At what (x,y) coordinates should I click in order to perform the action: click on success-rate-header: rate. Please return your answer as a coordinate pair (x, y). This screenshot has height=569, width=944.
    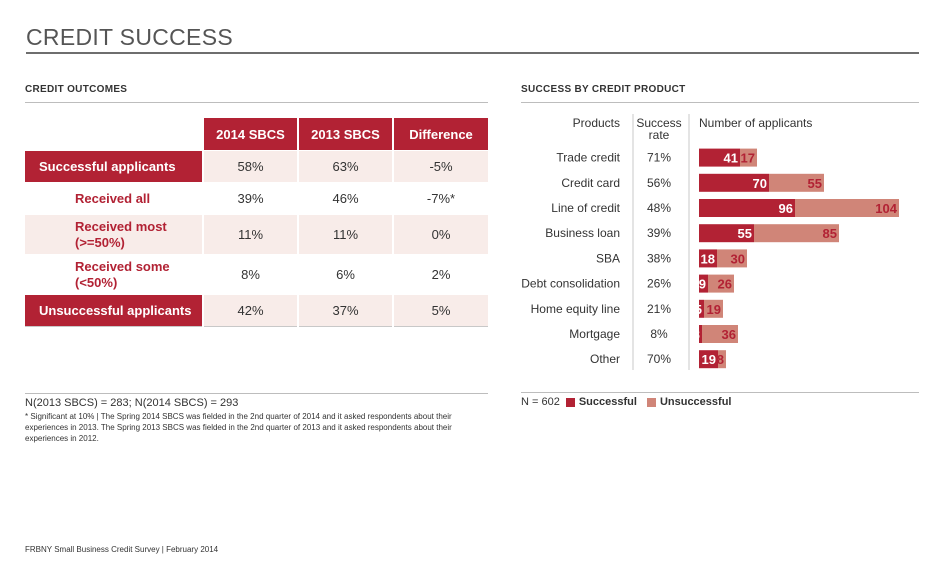
    Looking at the image, I should click on (659, 135).